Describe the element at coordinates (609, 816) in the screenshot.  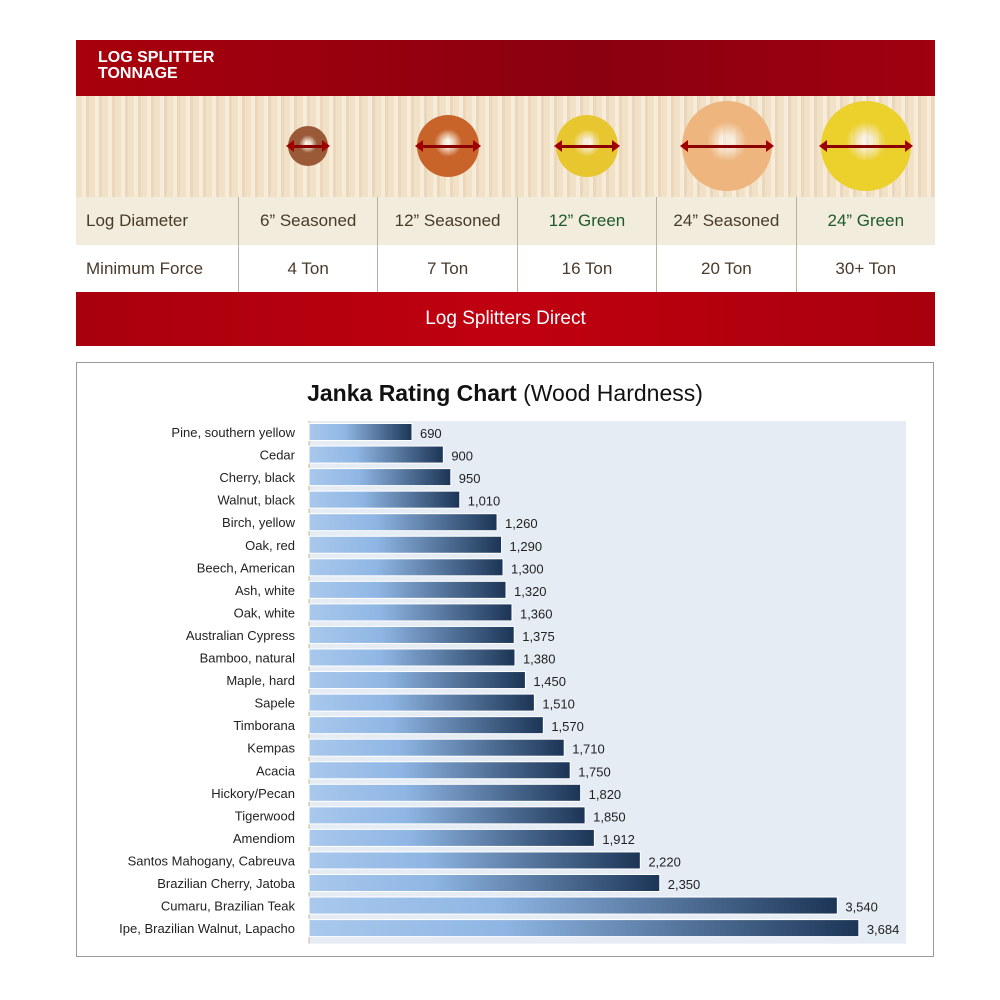
I see `data-label: 1,850` at that location.